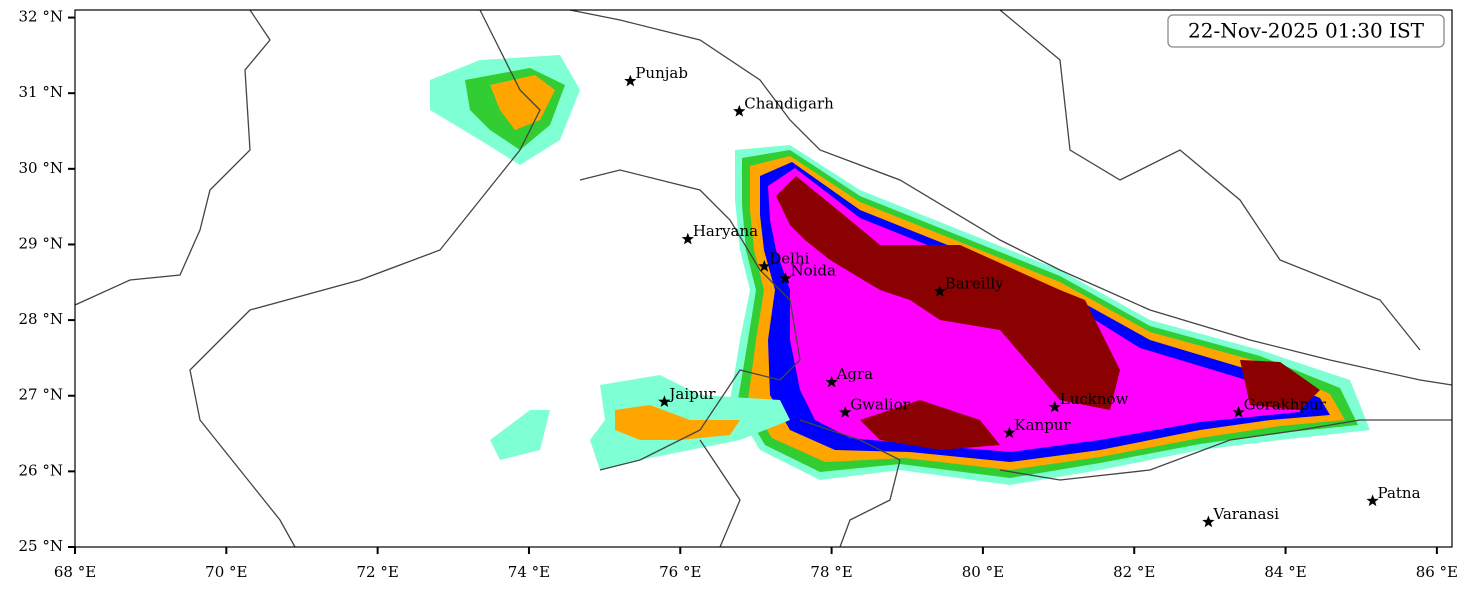 The height and width of the screenshot is (591, 1471). What do you see at coordinates (529, 572) in the screenshot?
I see `x-tick-label: 74 °E` at bounding box center [529, 572].